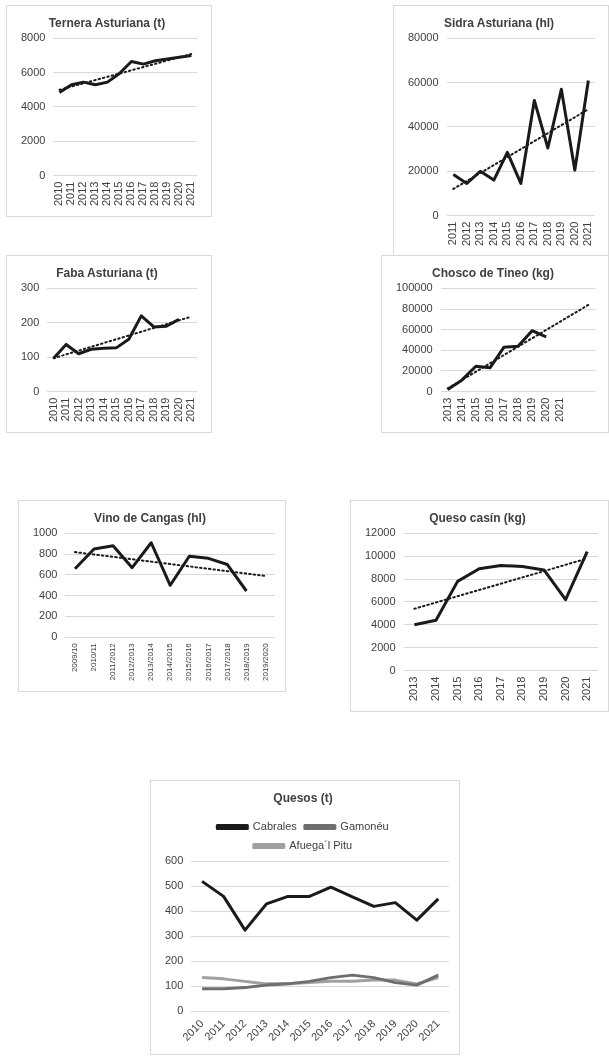 The width and height of the screenshot is (609, 1059). Describe the element at coordinates (414, 287) in the screenshot. I see `y-tick-label: 100000` at that location.